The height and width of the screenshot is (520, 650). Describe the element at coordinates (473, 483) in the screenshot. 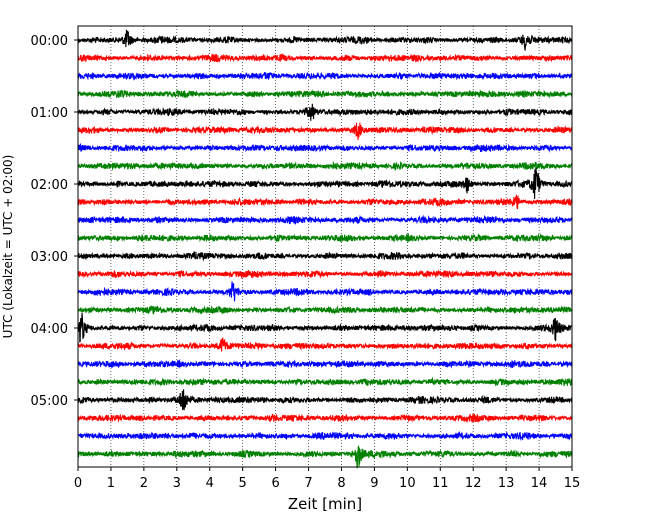

I see `x-tick-label: 12` at that location.